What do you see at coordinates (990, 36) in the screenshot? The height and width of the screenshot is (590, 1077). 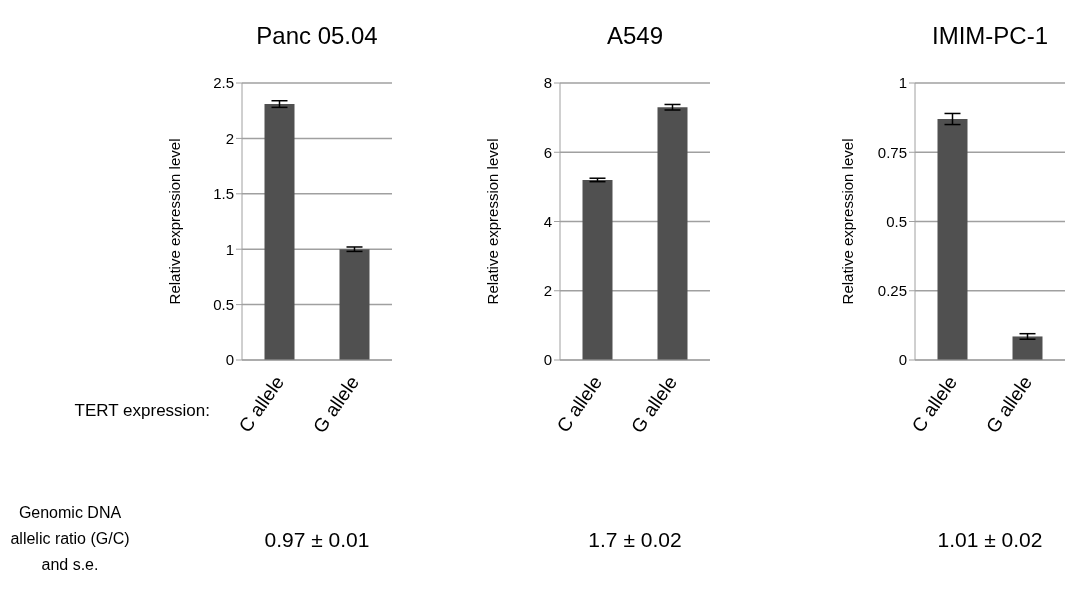 I see `chart-title: IMIM-PC-1` at bounding box center [990, 36].